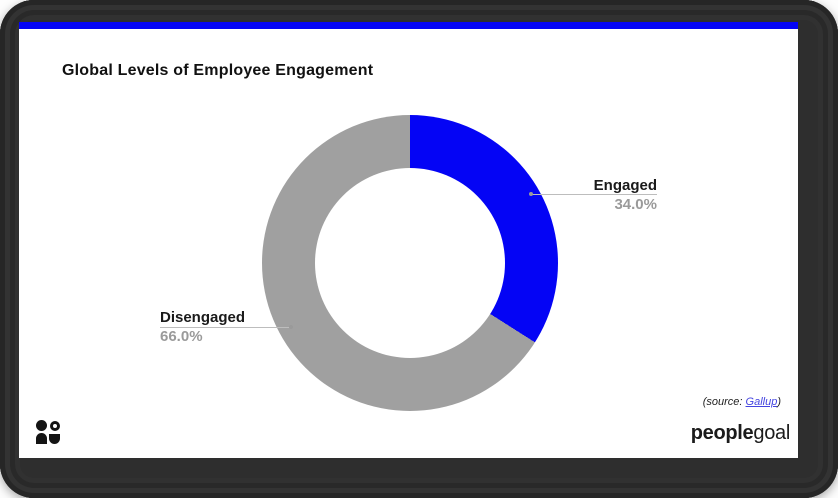  I want to click on donut-hole, so click(410, 263).